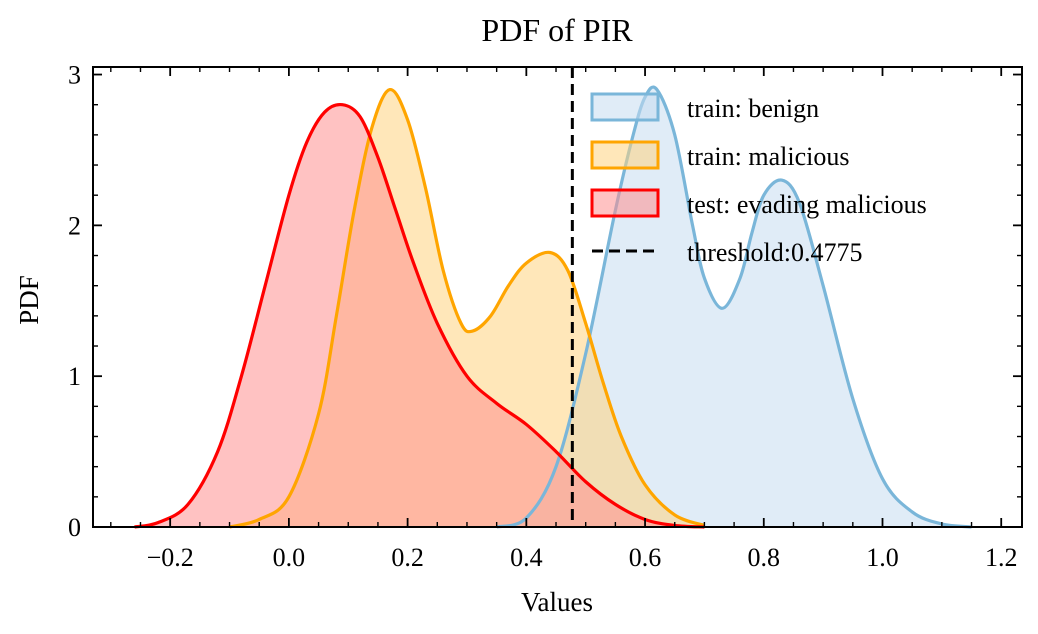 The image size is (1038, 634). Describe the element at coordinates (74, 376) in the screenshot. I see `y-tick-label: 1` at that location.